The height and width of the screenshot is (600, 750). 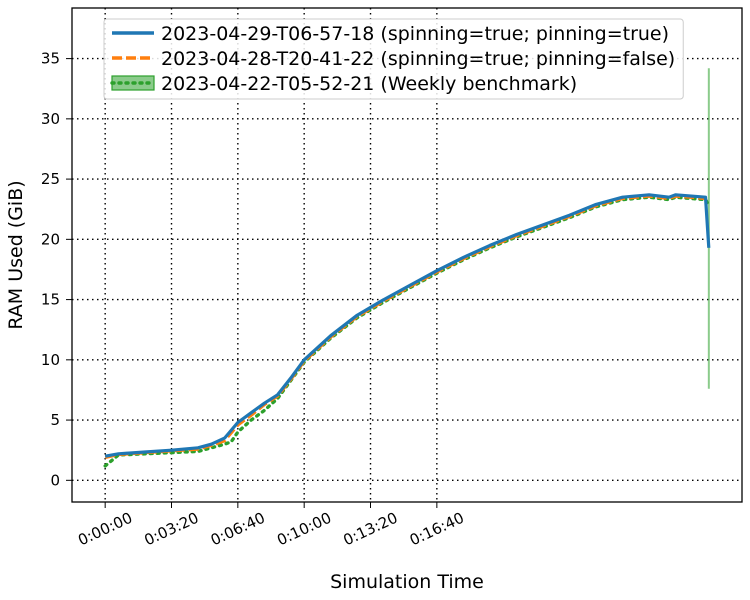 I want to click on x-axis-label: Simulation Time, so click(x=407, y=582).